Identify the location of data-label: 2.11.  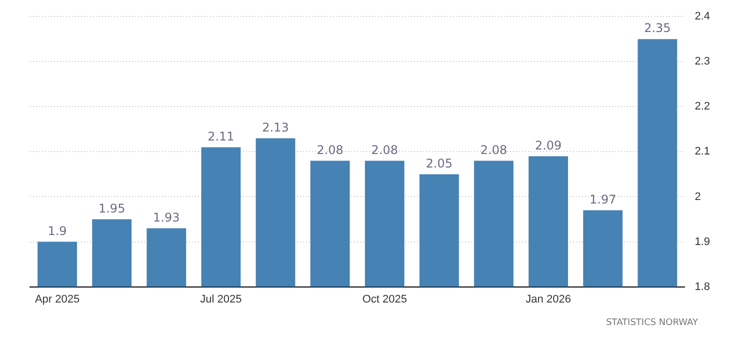
(221, 136).